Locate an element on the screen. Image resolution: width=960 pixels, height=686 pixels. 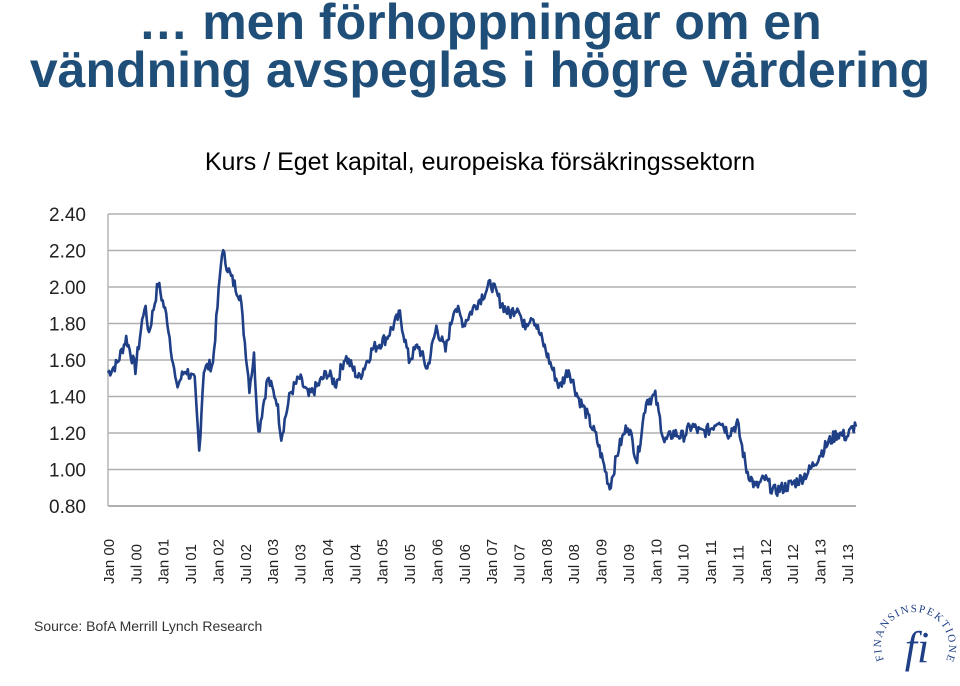
x-tick-label: Jan 01 is located at coordinates (164, 561).